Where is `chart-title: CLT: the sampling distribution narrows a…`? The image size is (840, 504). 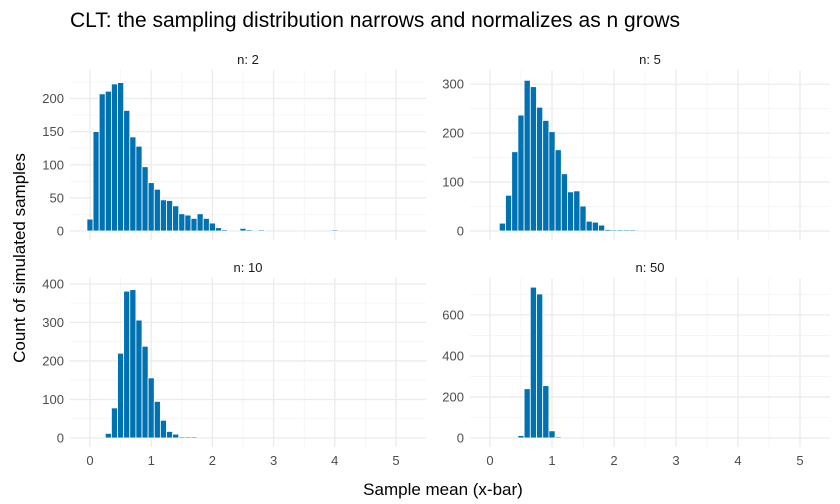 chart-title: CLT: the sampling distribution narrows a… is located at coordinates (375, 20).